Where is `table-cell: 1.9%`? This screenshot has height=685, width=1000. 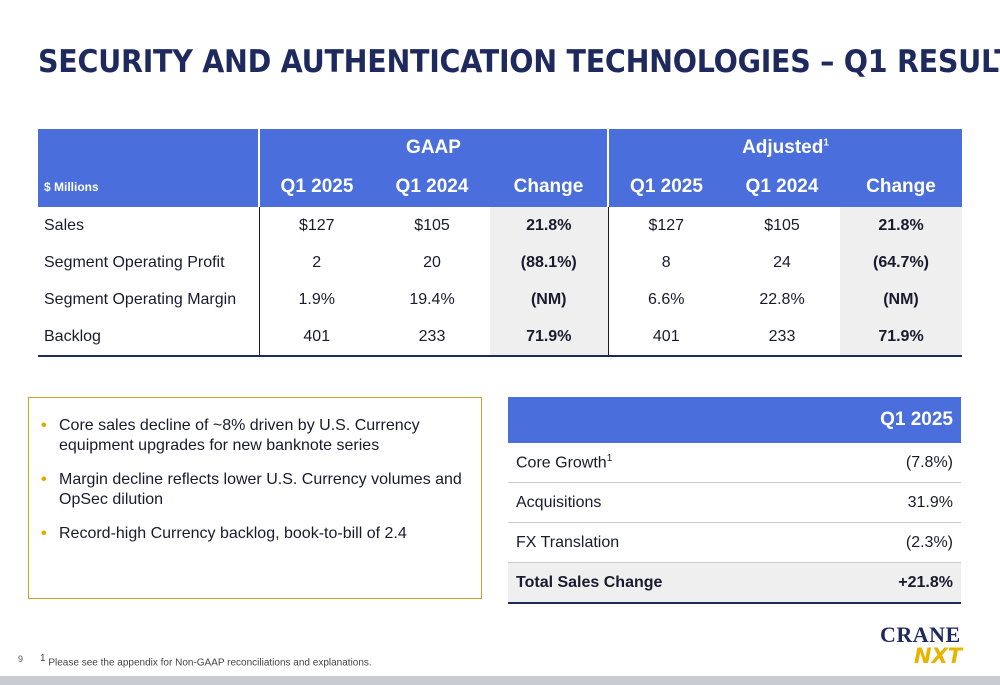 table-cell: 1.9% is located at coordinates (316, 299).